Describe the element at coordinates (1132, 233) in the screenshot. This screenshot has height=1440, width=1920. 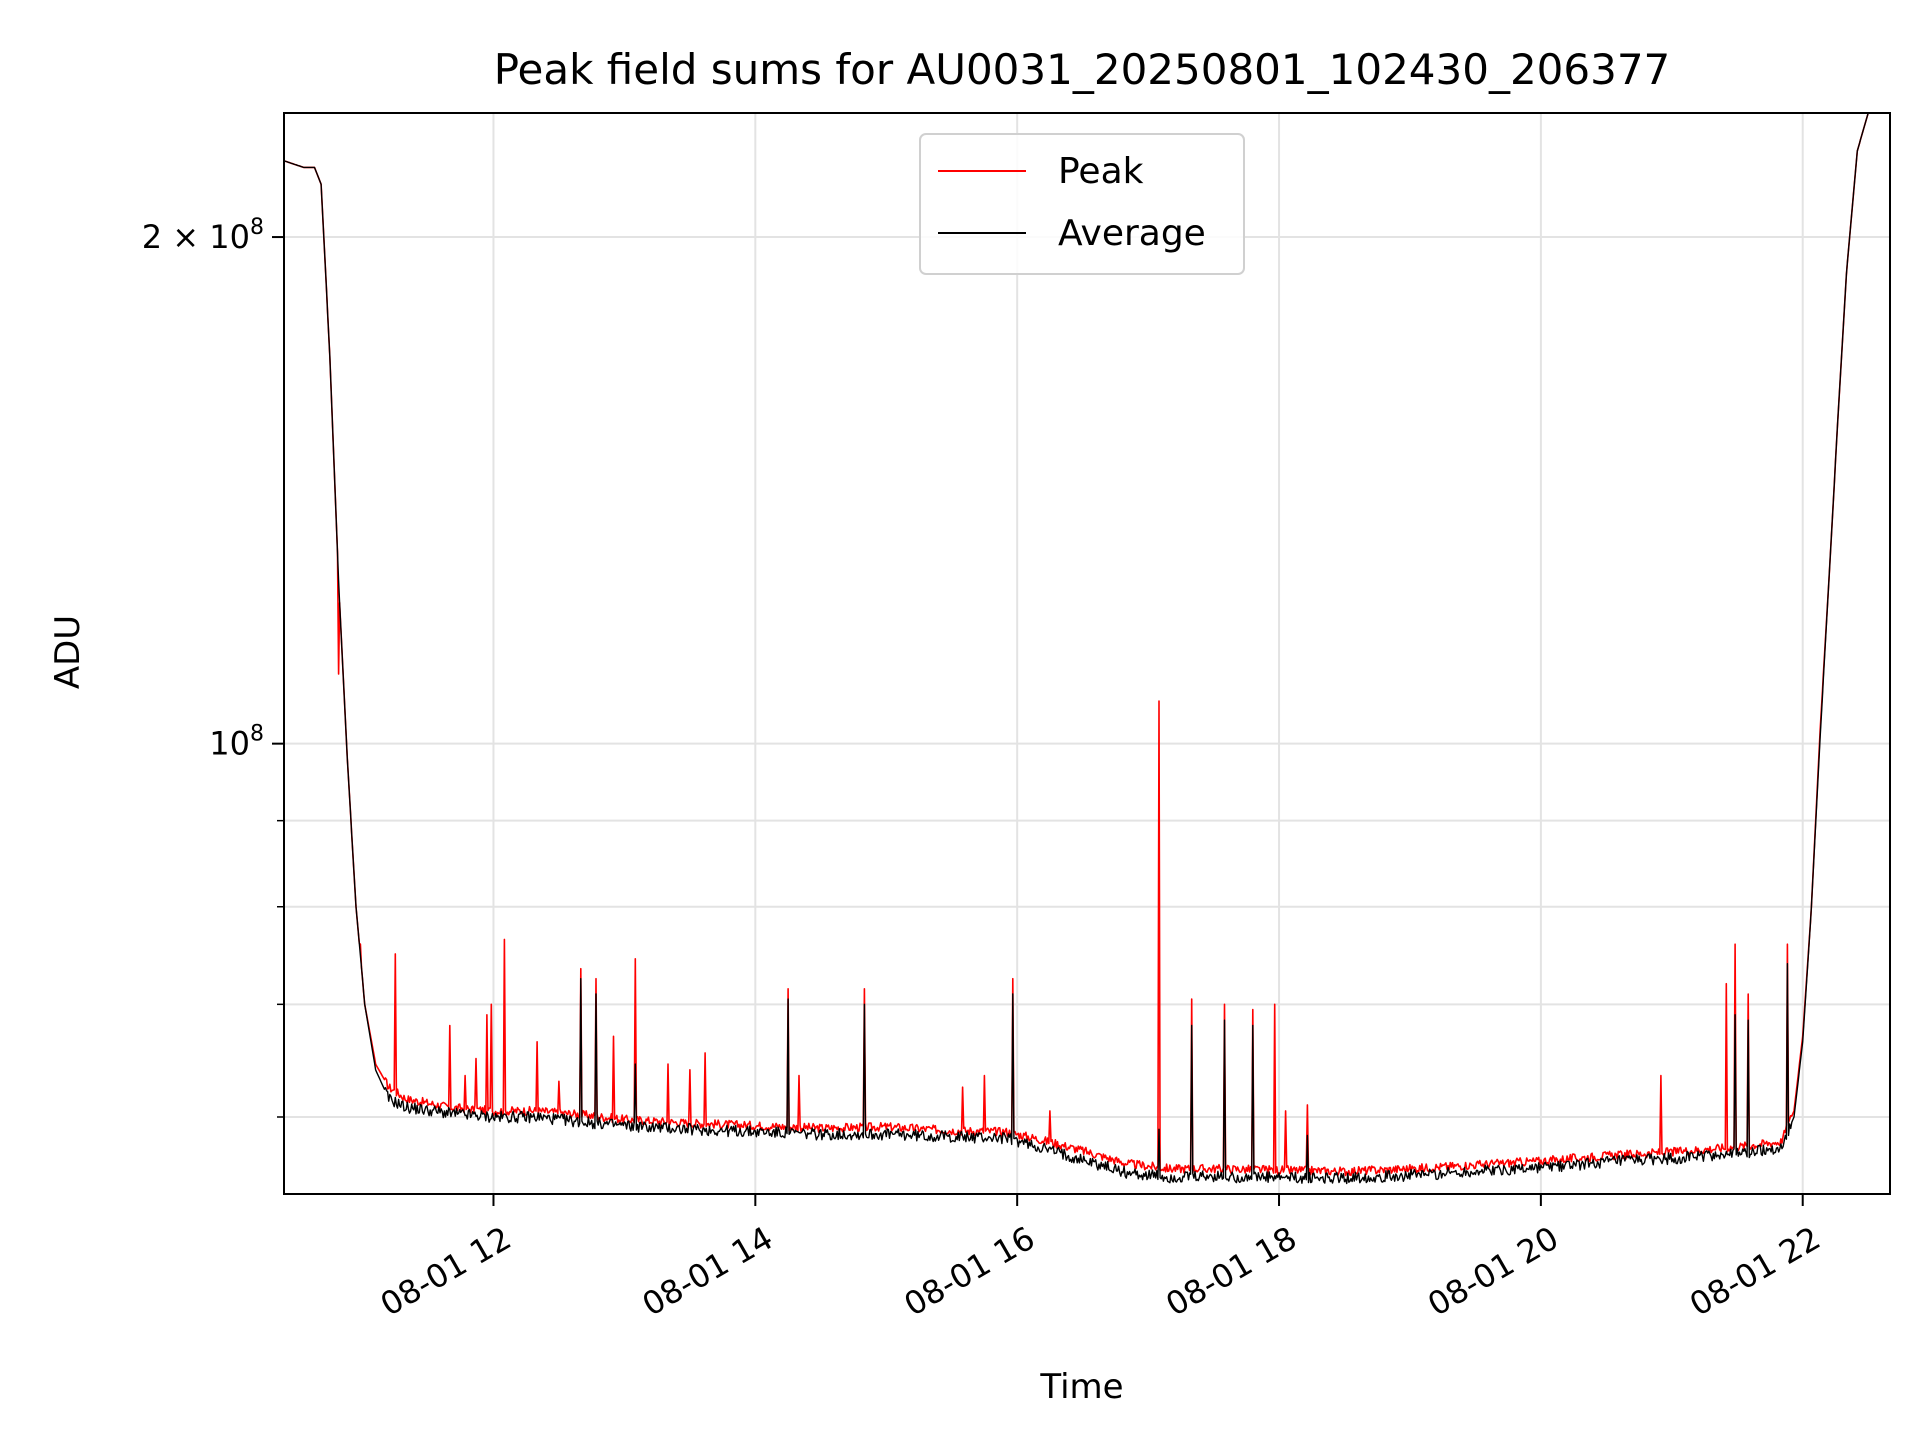
I see `legend-label-average: Average` at that location.